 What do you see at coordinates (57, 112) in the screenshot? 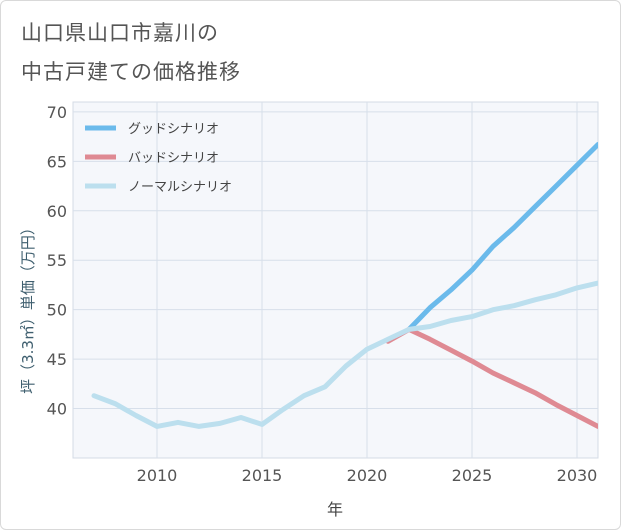
I see `y-tick-label: 70` at bounding box center [57, 112].